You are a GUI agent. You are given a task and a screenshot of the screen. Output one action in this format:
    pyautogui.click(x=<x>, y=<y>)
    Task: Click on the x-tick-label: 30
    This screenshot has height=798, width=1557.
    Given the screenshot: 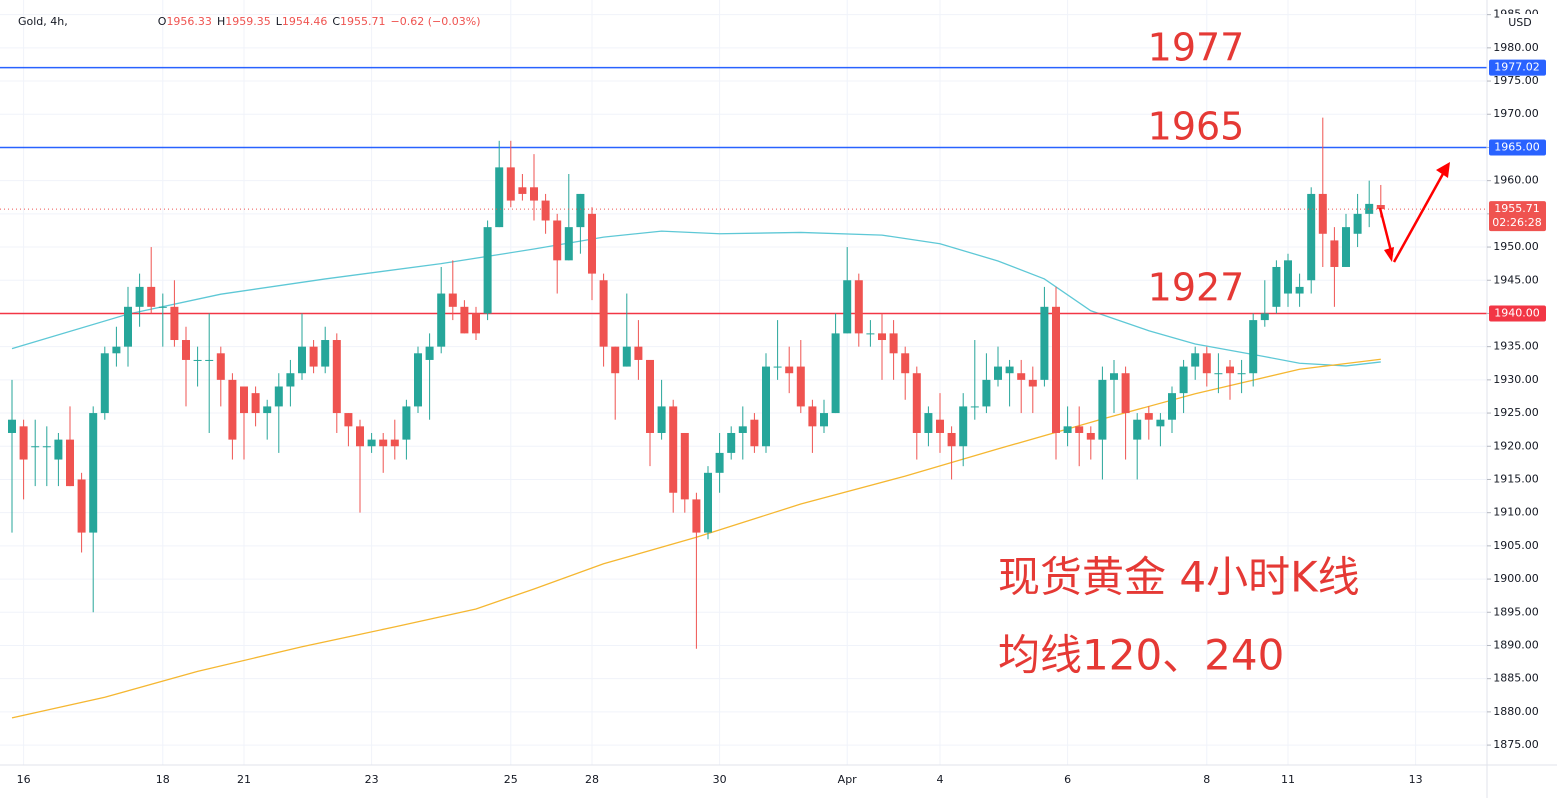 What is the action you would take?
    pyautogui.click(x=720, y=779)
    